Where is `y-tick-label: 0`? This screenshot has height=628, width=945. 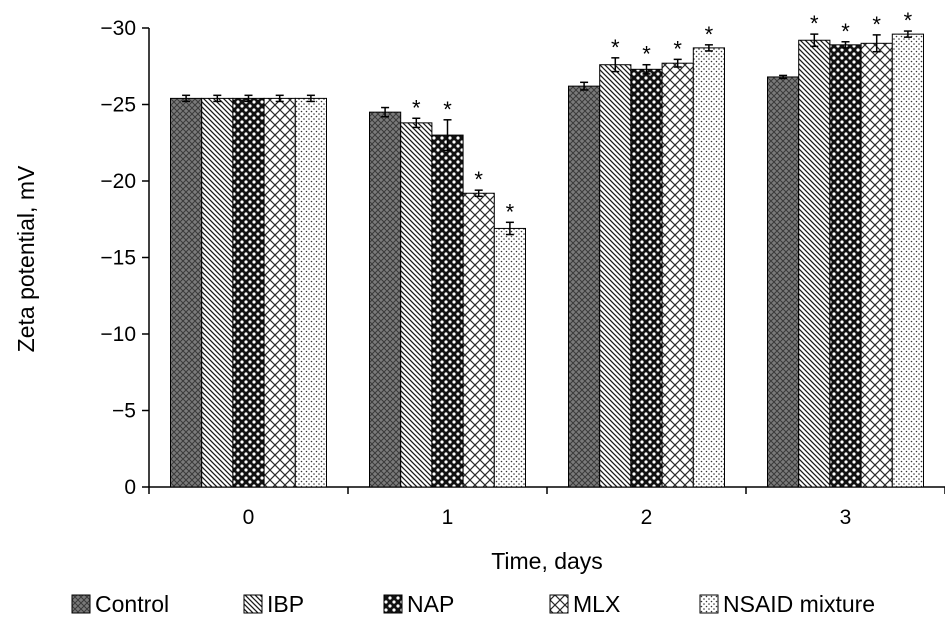 y-tick-label: 0 is located at coordinates (130, 487).